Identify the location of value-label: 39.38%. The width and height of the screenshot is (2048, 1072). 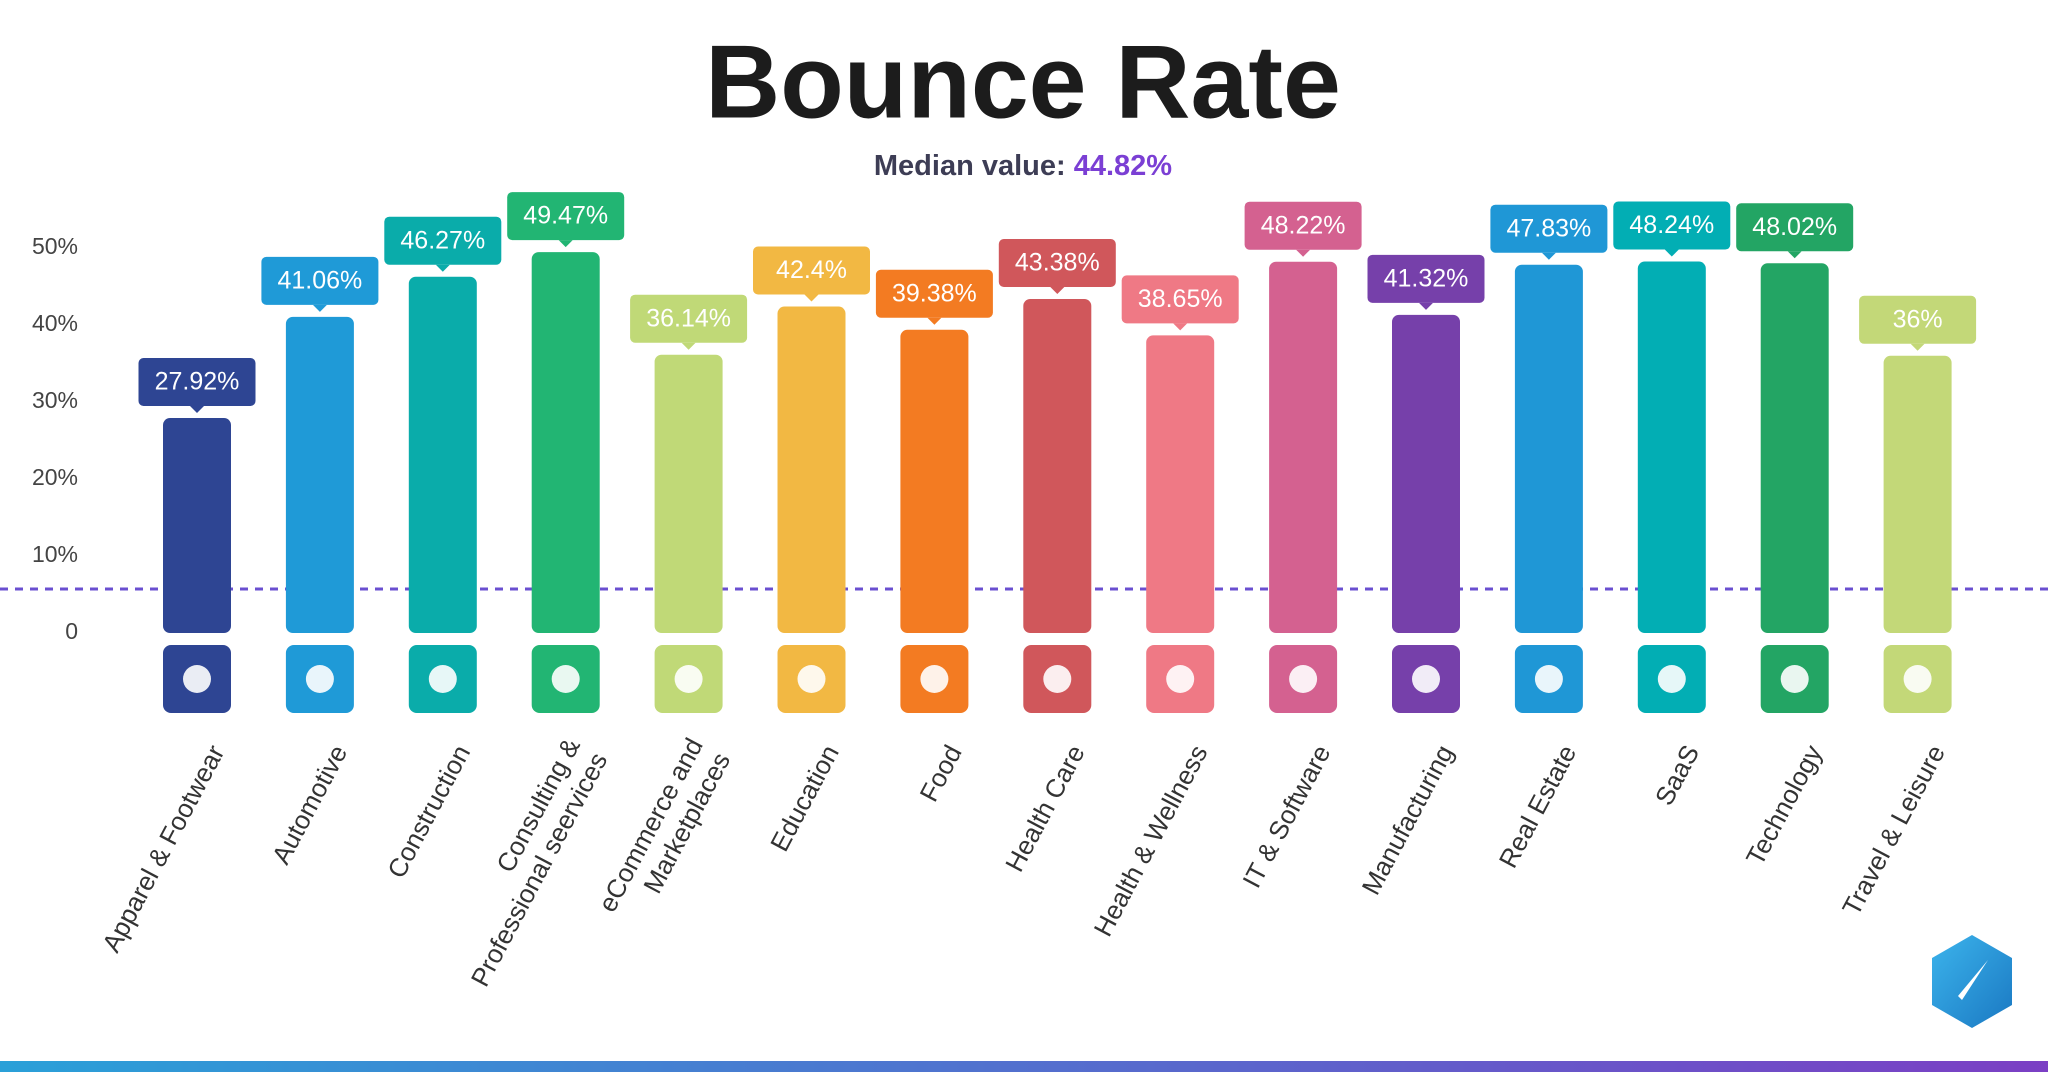
(934, 293).